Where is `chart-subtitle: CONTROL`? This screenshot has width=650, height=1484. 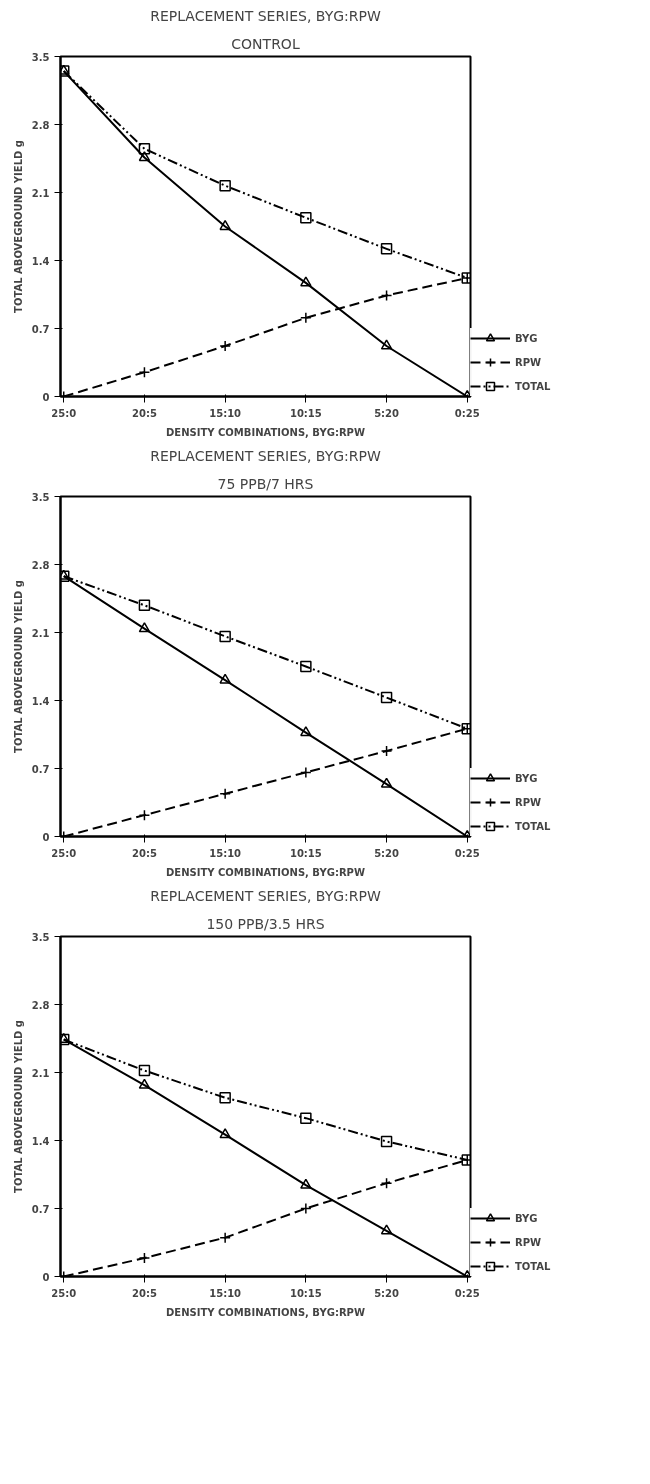 chart-subtitle: CONTROL is located at coordinates (265, 43).